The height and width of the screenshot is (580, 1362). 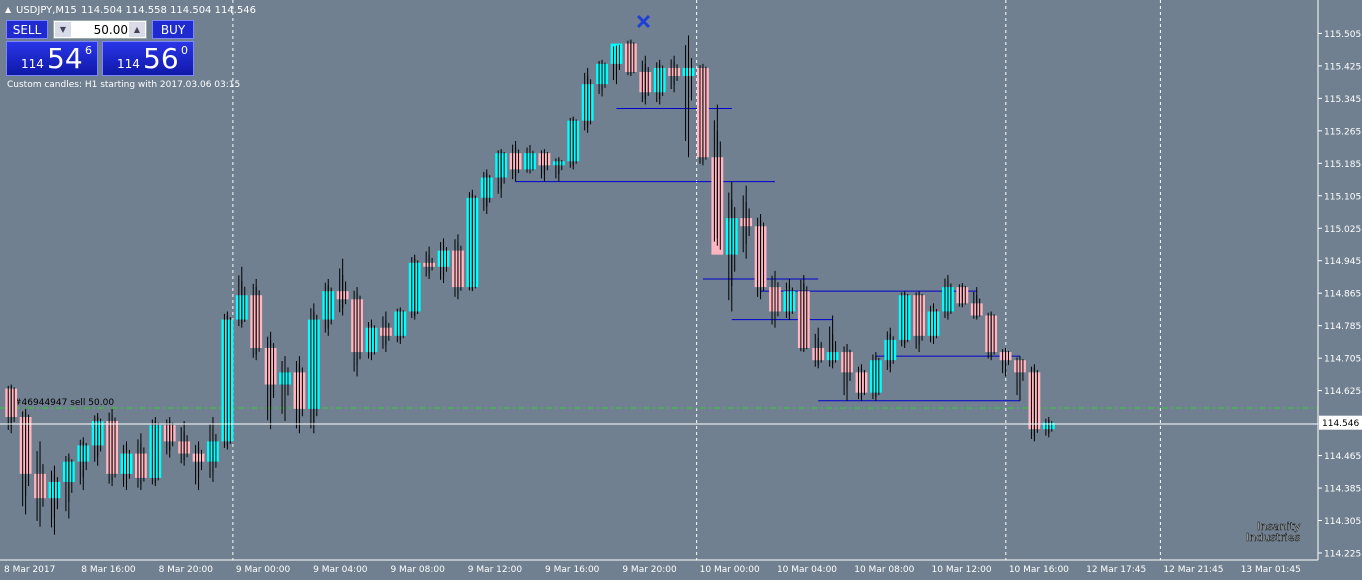 What do you see at coordinates (46, 10) in the screenshot?
I see `chart-symbol: USDJPY,M15` at bounding box center [46, 10].